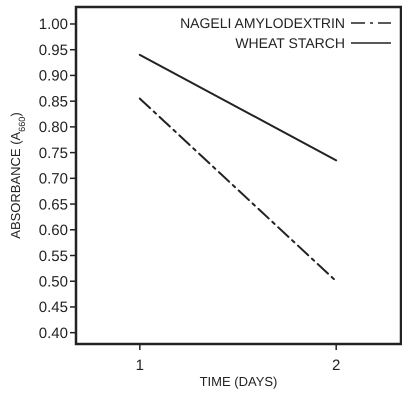 Image resolution: width=402 pixels, height=400 pixels. Describe the element at coordinates (53, 25) in the screenshot. I see `y-tick-label: 1.00` at that location.